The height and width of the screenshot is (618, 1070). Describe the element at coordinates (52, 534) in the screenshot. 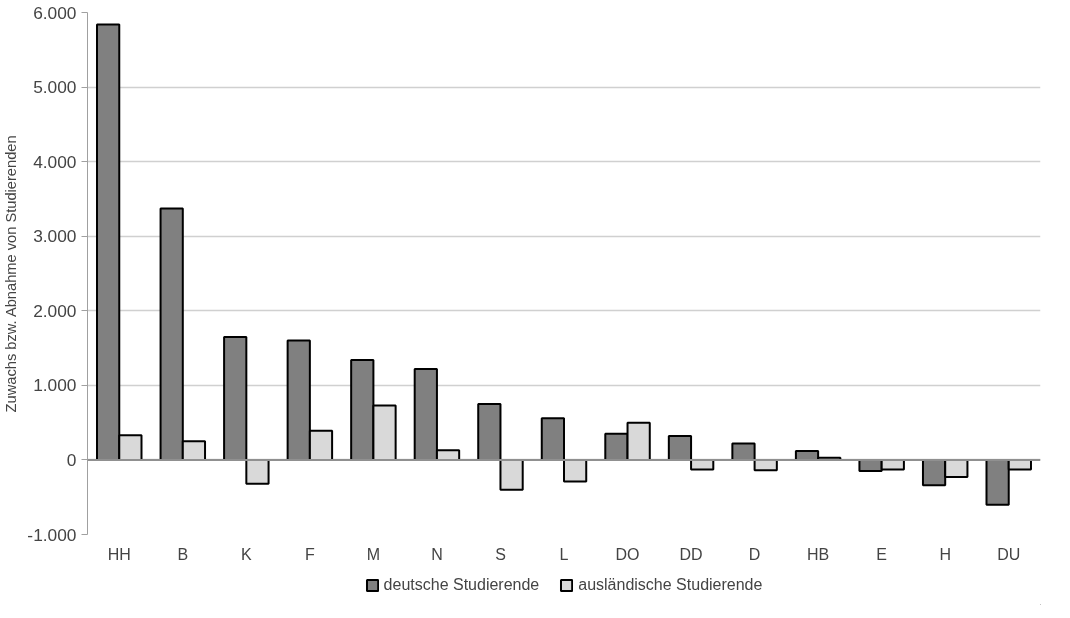

I see `y-tick-label: -1.000` at that location.